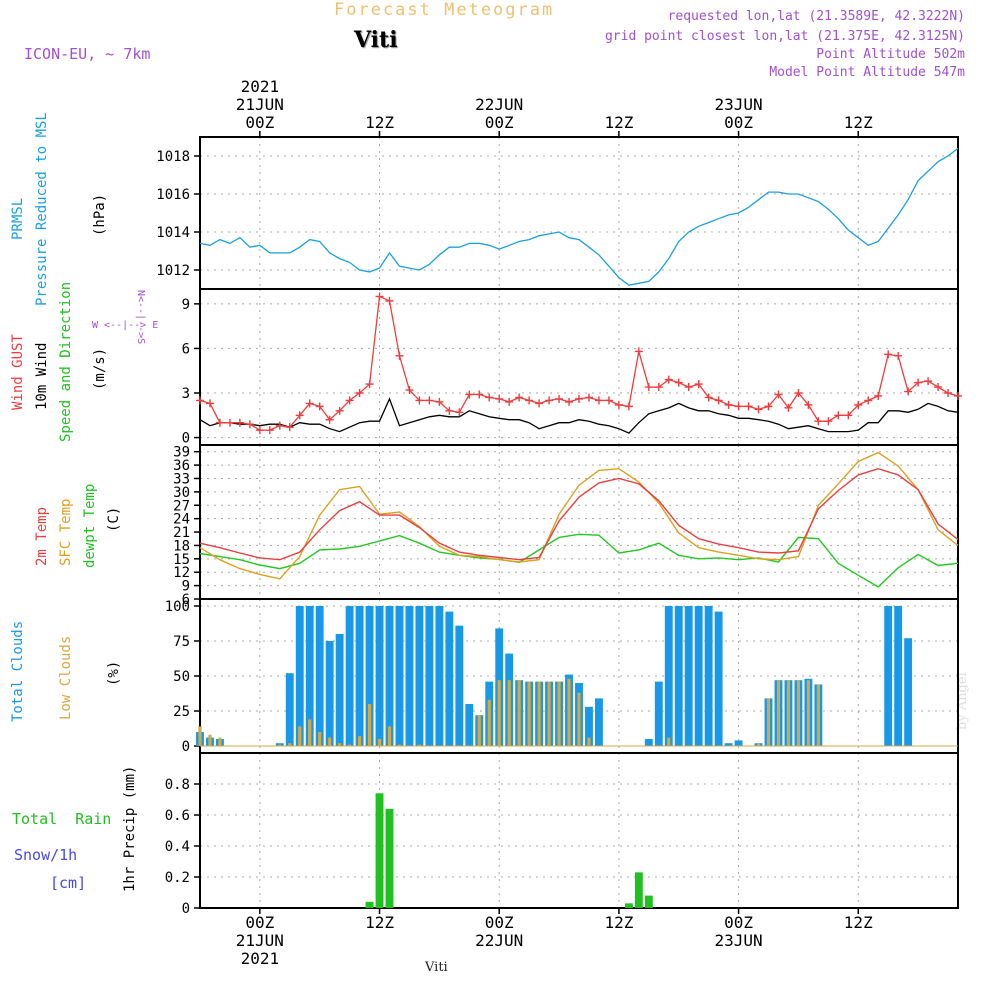 The image size is (1000, 1000). What do you see at coordinates (867, 72) in the screenshot?
I see `model-altitude: Model Point Altitude 547m` at bounding box center [867, 72].